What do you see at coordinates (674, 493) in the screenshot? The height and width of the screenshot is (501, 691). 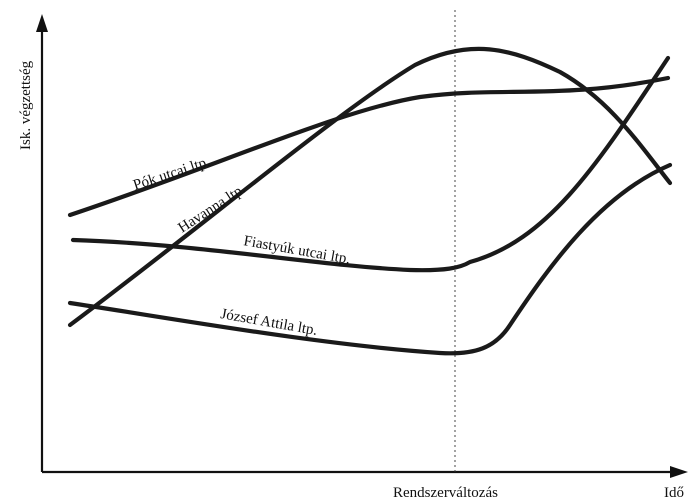 I see `x-axis-label: Idő` at bounding box center [674, 493].